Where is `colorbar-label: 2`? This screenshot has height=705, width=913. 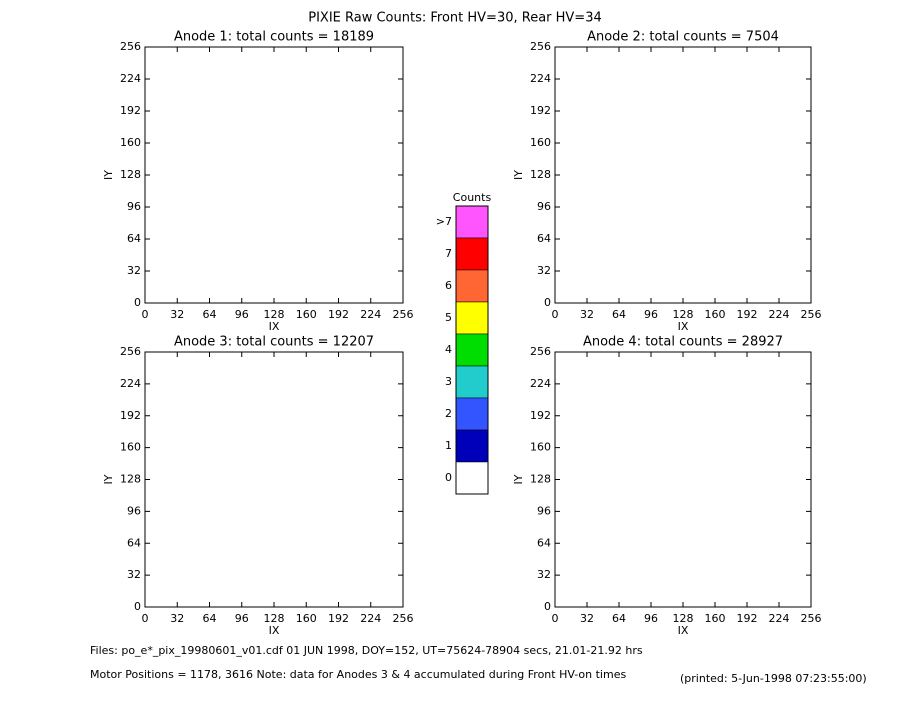
colorbar-label: 2 is located at coordinates (448, 413).